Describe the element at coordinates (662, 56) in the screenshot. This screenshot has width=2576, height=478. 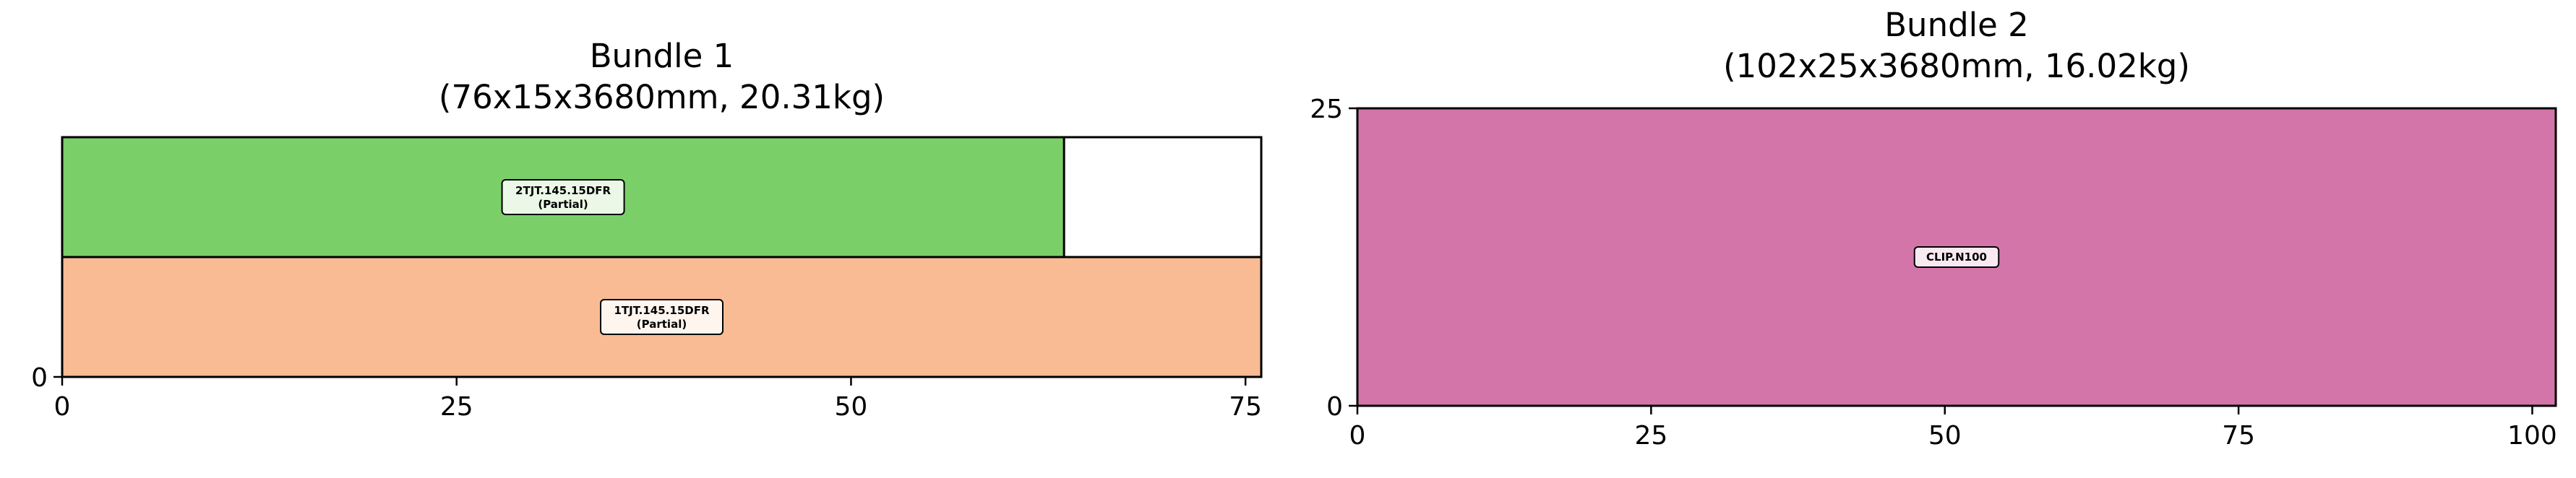
I see `chart-title: Bundle 1` at that location.